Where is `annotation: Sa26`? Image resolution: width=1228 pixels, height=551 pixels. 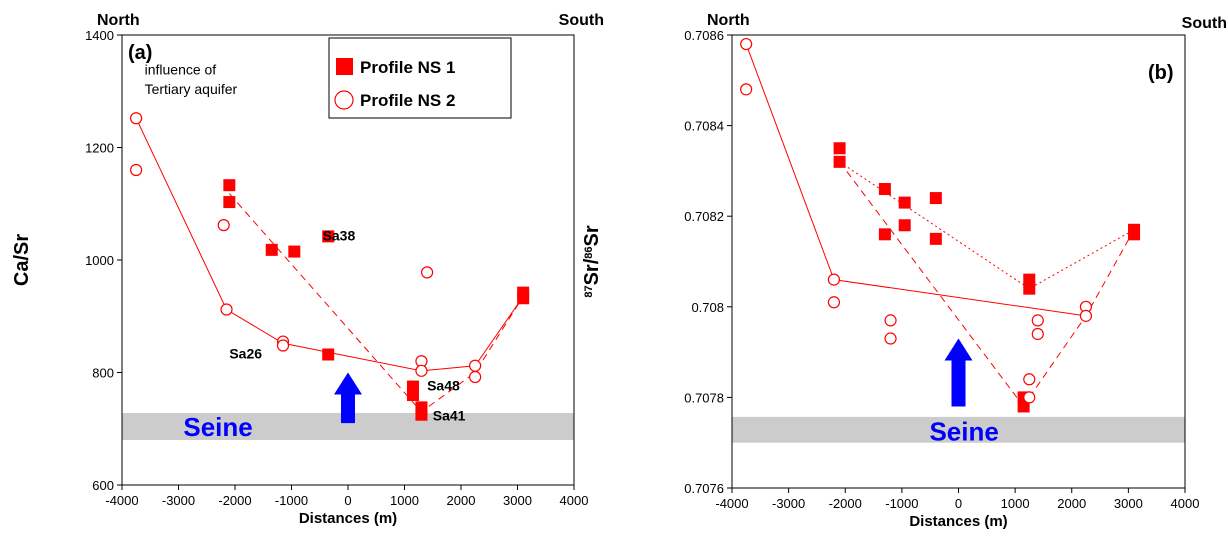 annotation: Sa26 is located at coordinates (245, 353).